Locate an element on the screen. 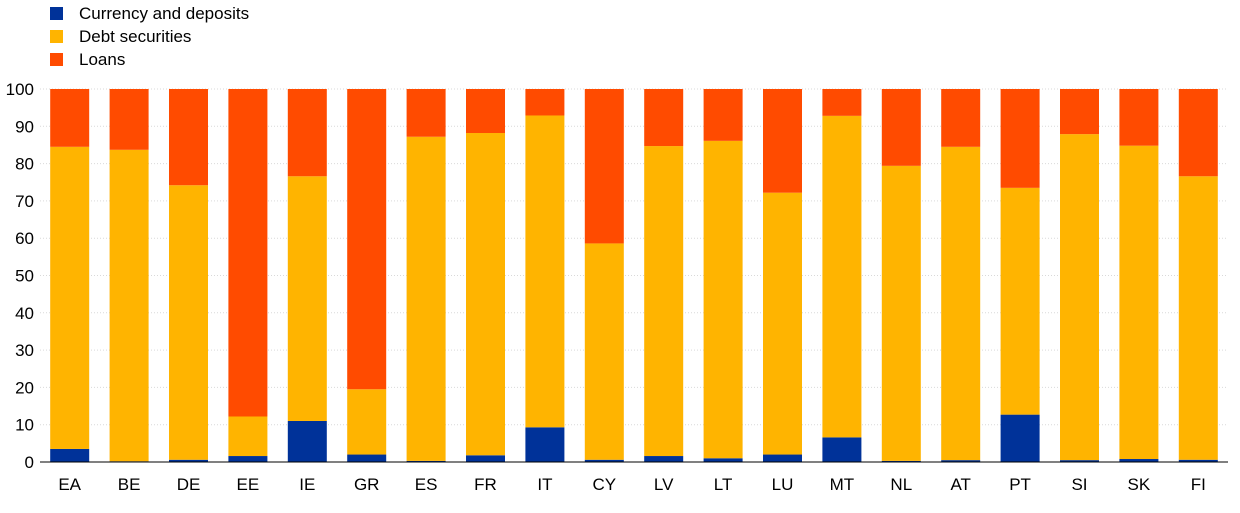  x-tick-label: NL is located at coordinates (901, 484).